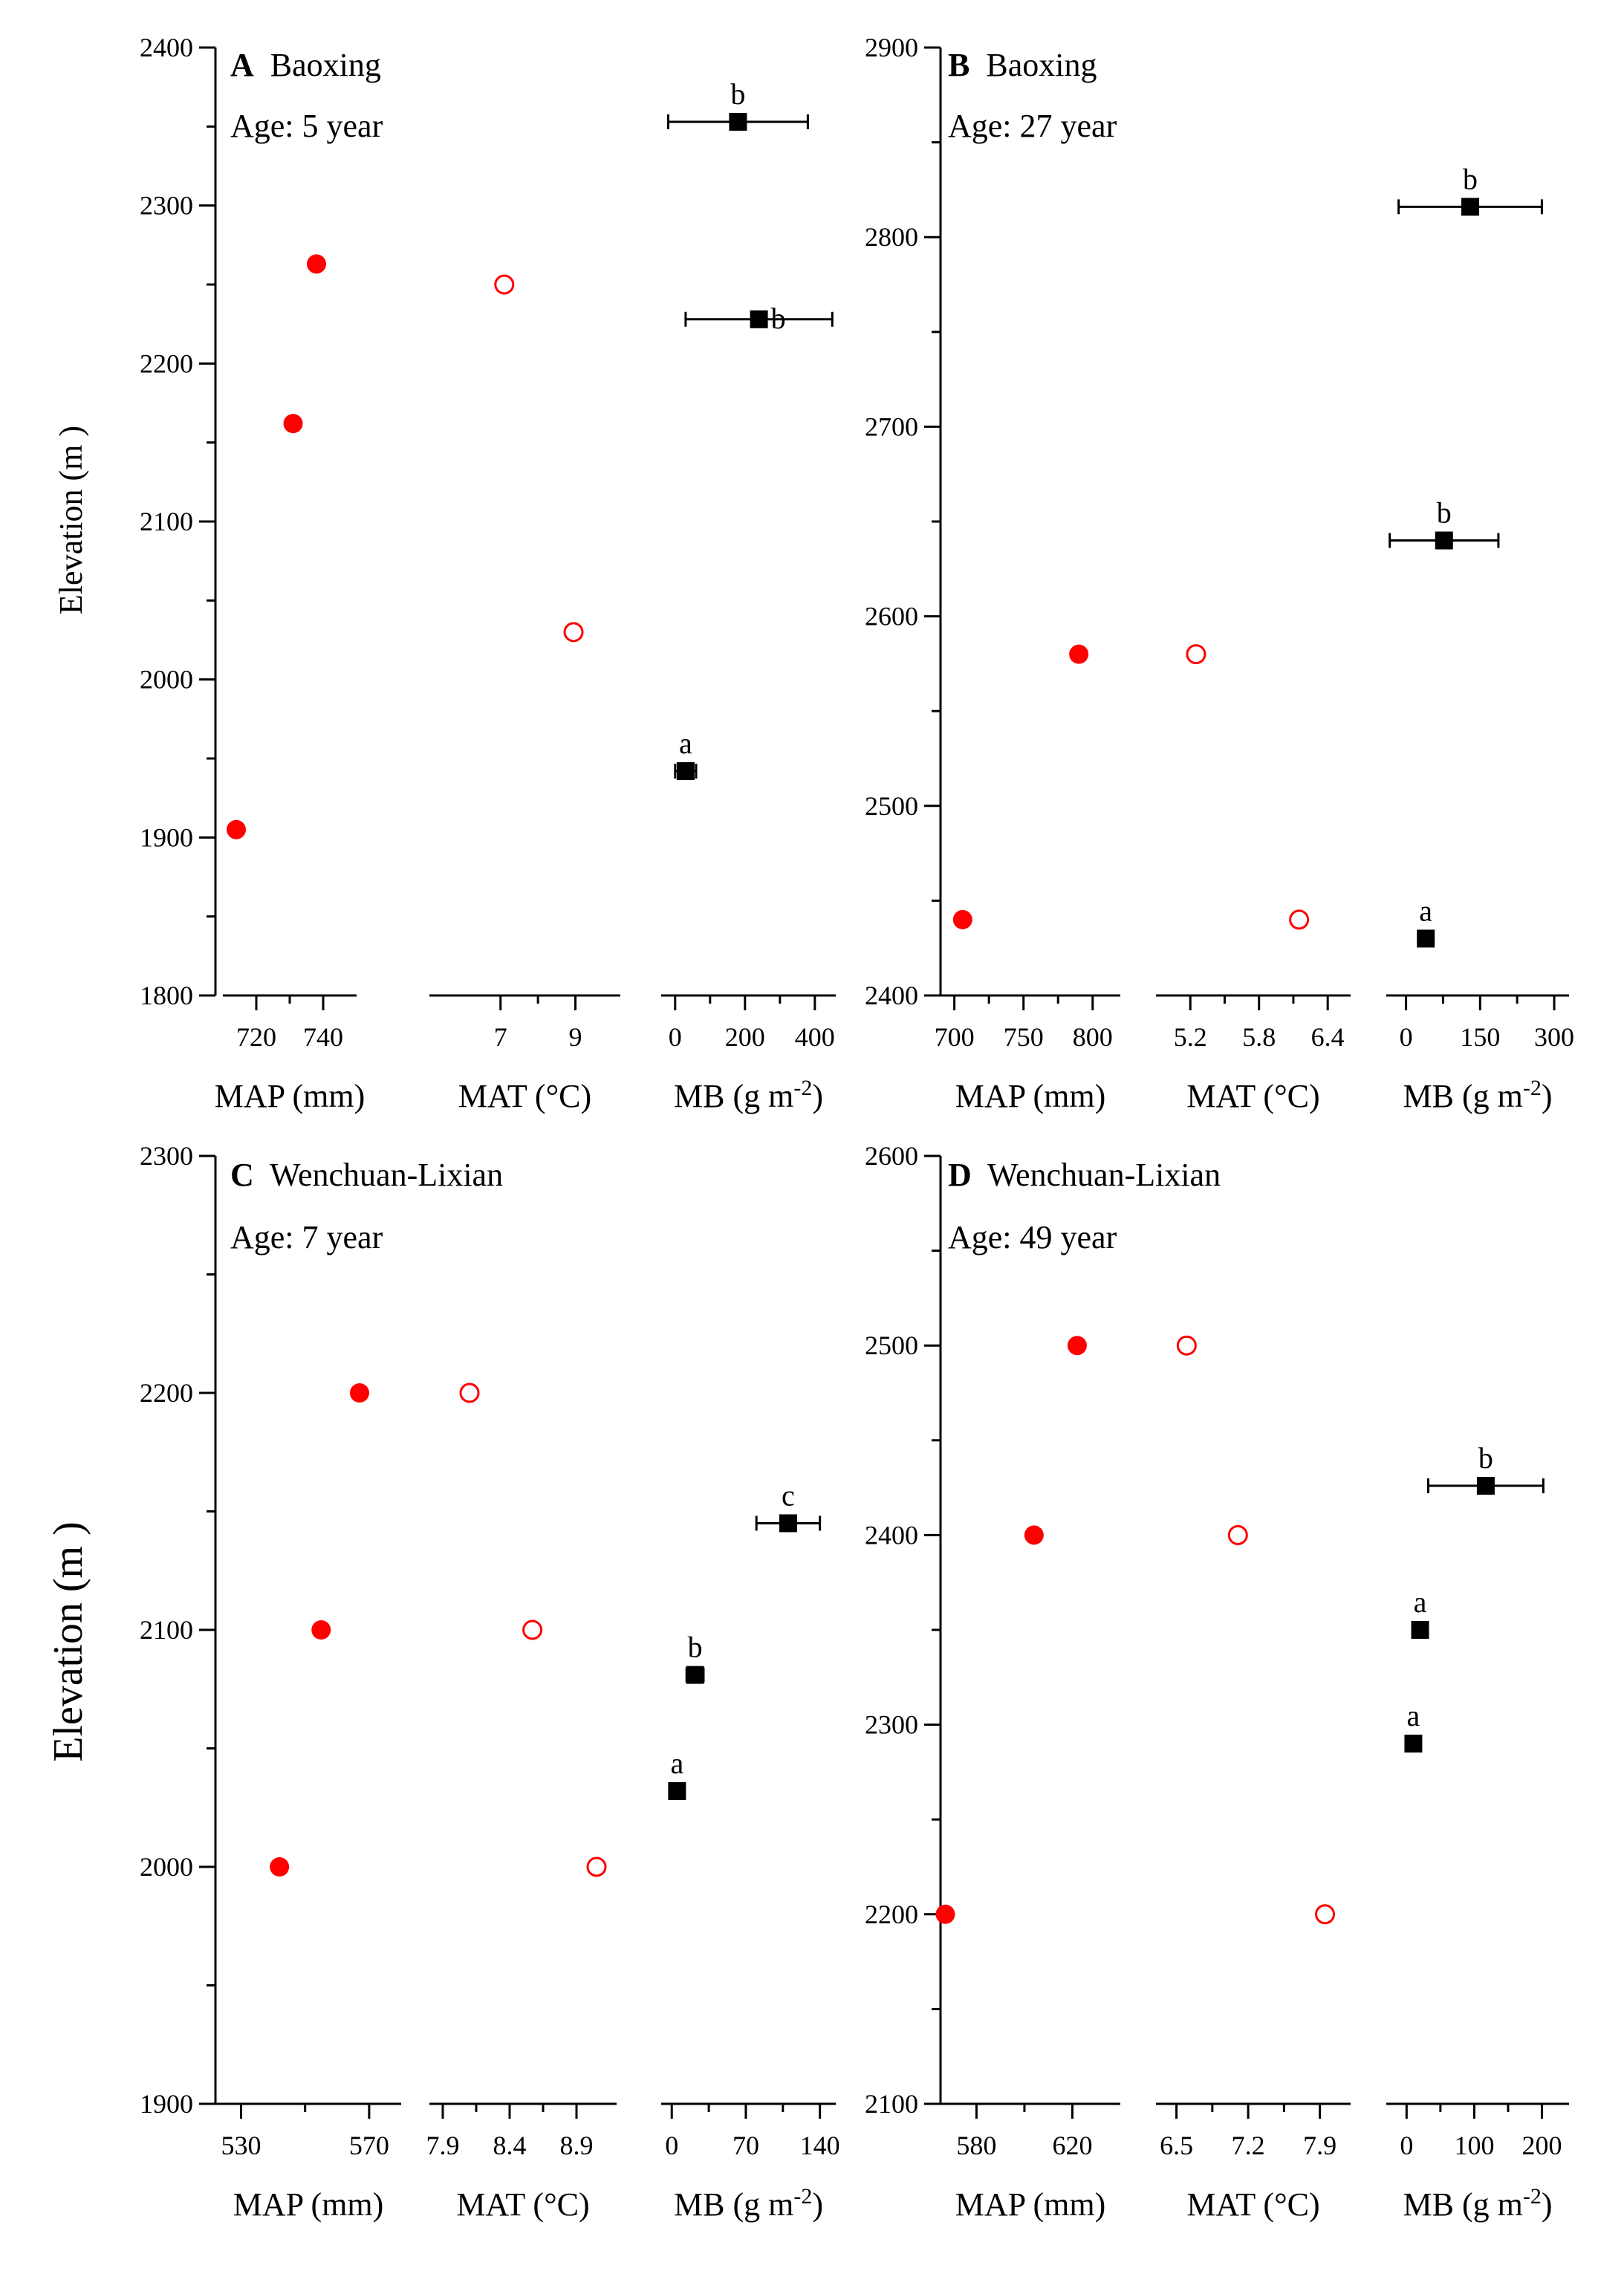 The width and height of the screenshot is (1624, 2271). I want to click on panel-b-y-tick-label: 2800, so click(892, 237).